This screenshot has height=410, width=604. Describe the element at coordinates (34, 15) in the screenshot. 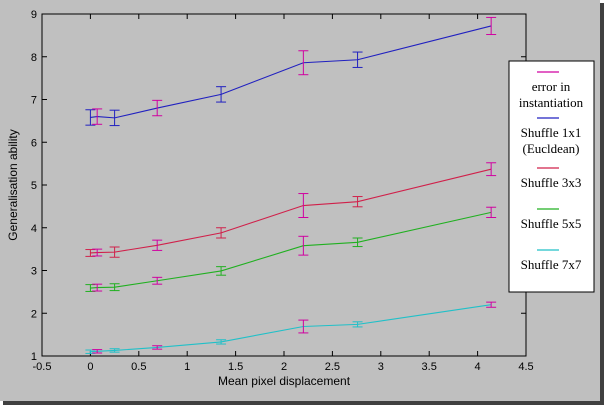

I see `y-tick-label: 9` at that location.